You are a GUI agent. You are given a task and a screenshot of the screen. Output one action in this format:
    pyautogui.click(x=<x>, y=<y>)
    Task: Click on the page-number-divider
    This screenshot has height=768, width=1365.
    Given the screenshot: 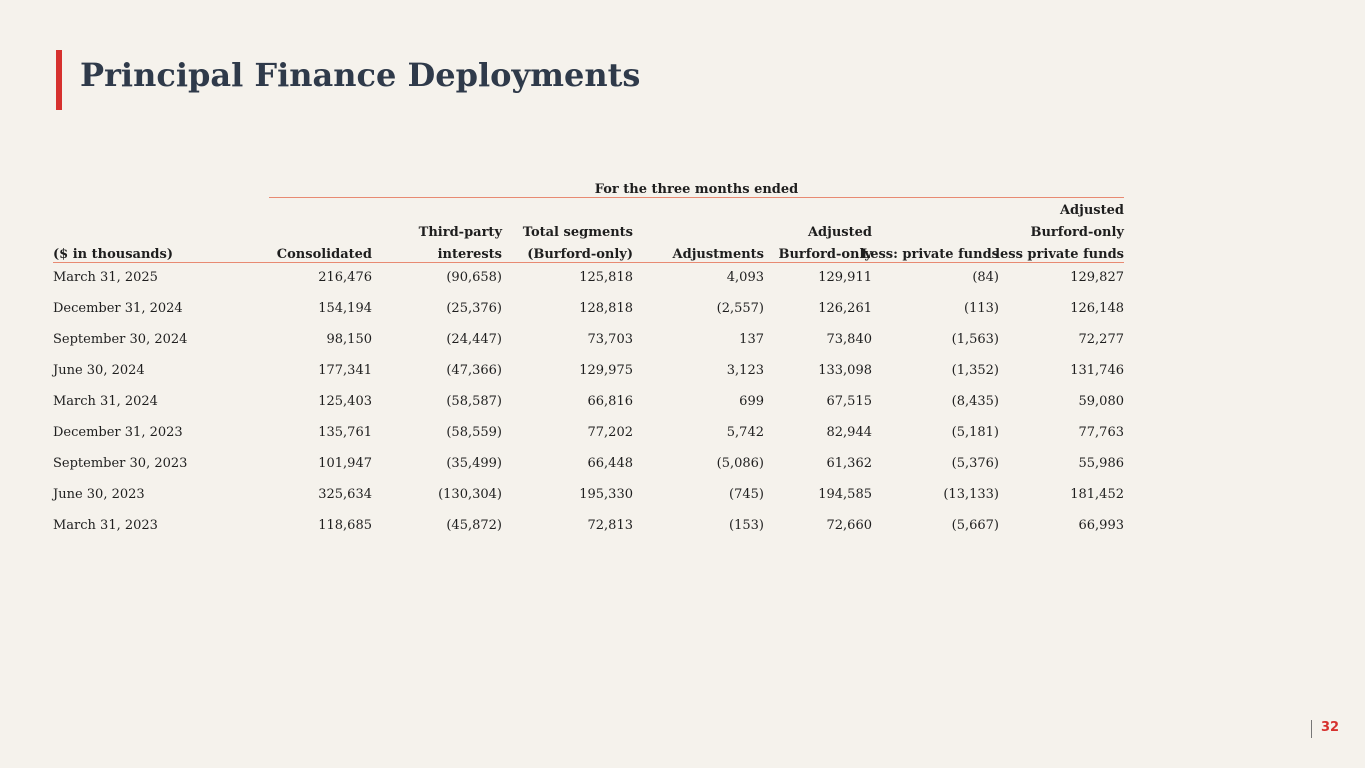 What is the action you would take?
    pyautogui.click(x=1311, y=729)
    